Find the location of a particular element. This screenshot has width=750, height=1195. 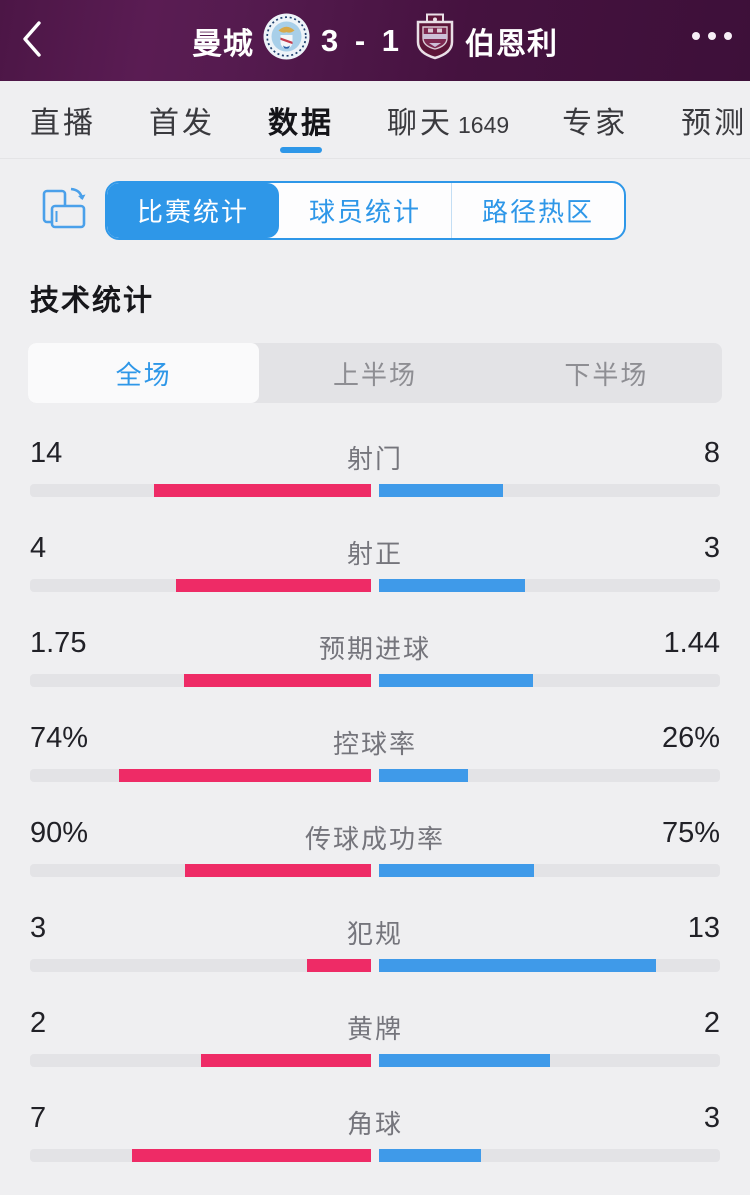

stat-tabs-group: 比赛统计 球员统计 路径热区 is located at coordinates (366, 210).